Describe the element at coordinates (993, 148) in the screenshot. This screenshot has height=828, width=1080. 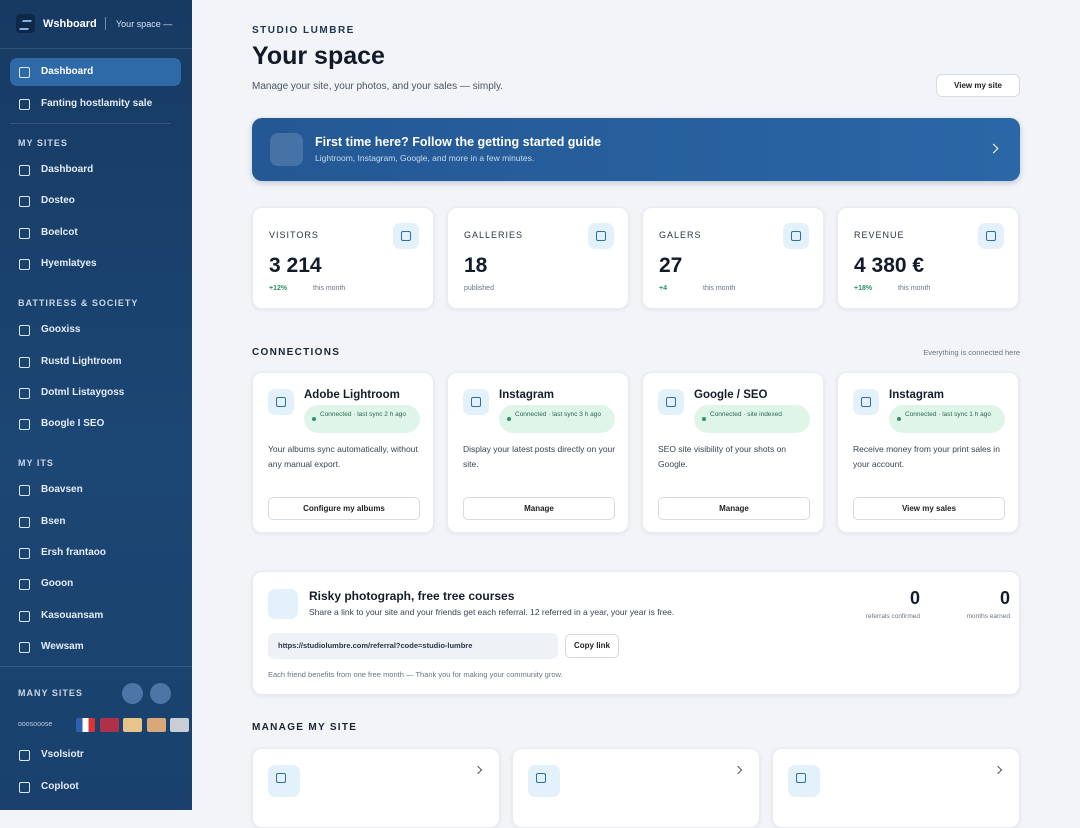
I see `banner-arrow` at that location.